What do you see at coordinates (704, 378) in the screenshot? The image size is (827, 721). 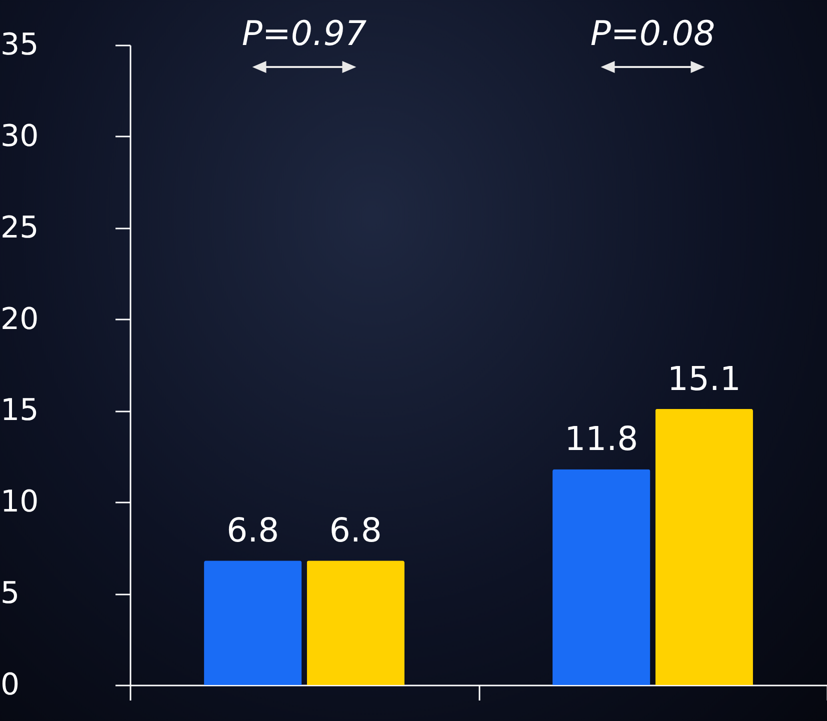 I see `data-label: 15.1` at bounding box center [704, 378].